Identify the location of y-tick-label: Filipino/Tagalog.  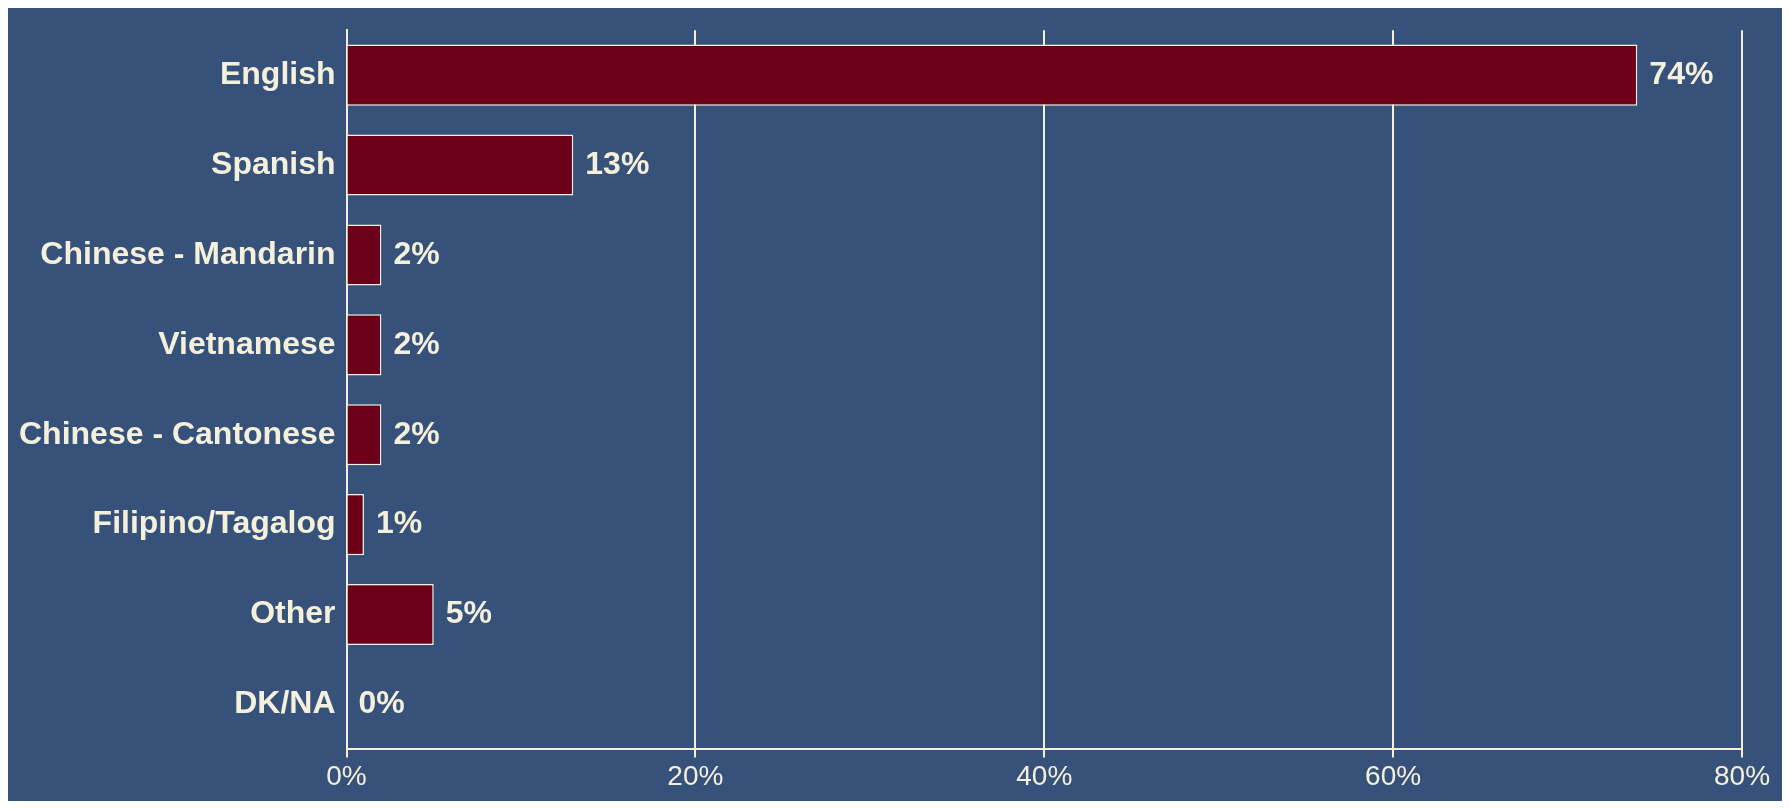
(214, 522).